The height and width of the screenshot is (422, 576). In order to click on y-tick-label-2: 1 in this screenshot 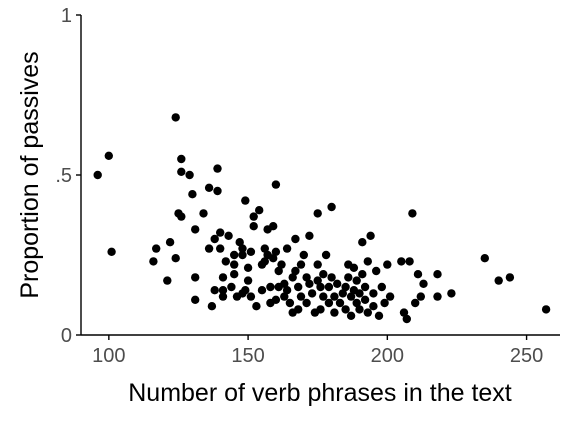, I will do `click(66, 16)`.